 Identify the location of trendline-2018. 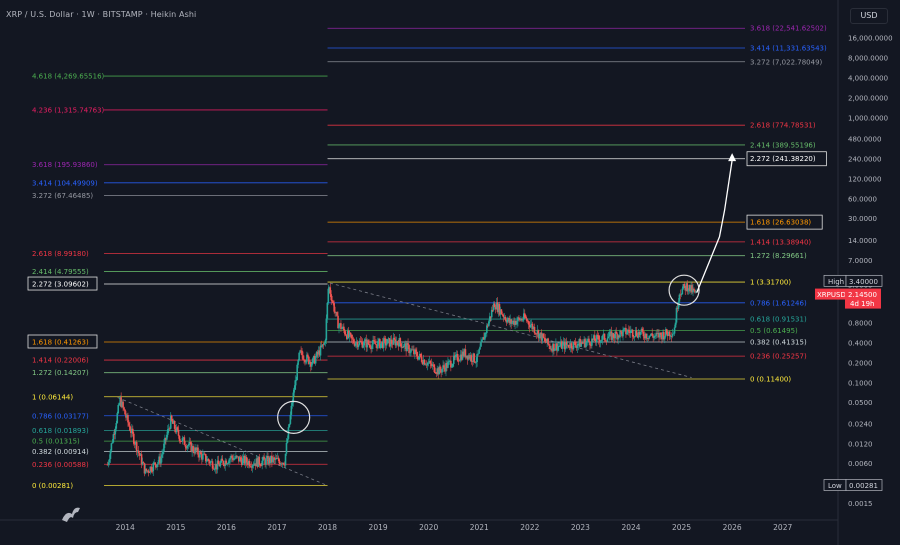
(510, 330).